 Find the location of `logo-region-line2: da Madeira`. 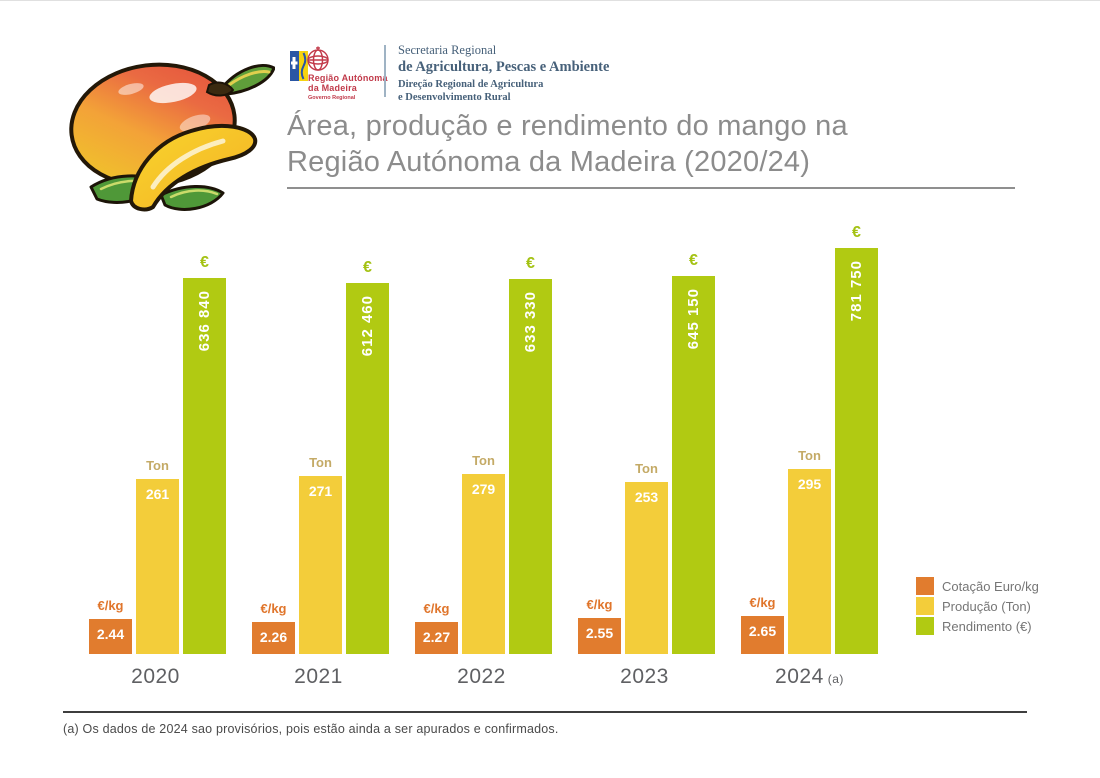

logo-region-line2: da Madeira is located at coordinates (333, 88).